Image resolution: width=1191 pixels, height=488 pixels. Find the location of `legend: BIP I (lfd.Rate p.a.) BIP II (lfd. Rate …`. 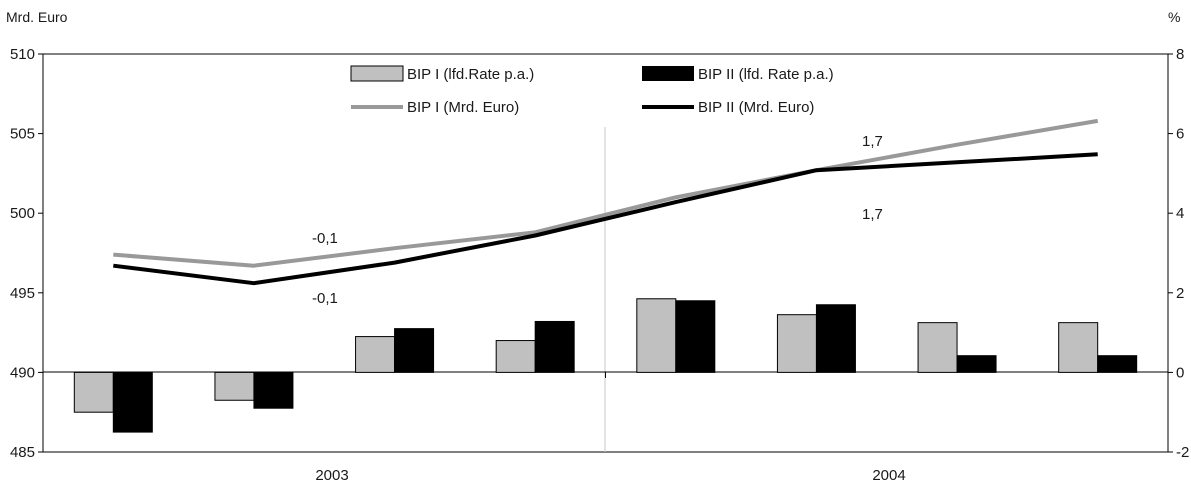

legend: BIP I (lfd.Rate p.a.) BIP II (lfd. Rate … is located at coordinates (592, 90).